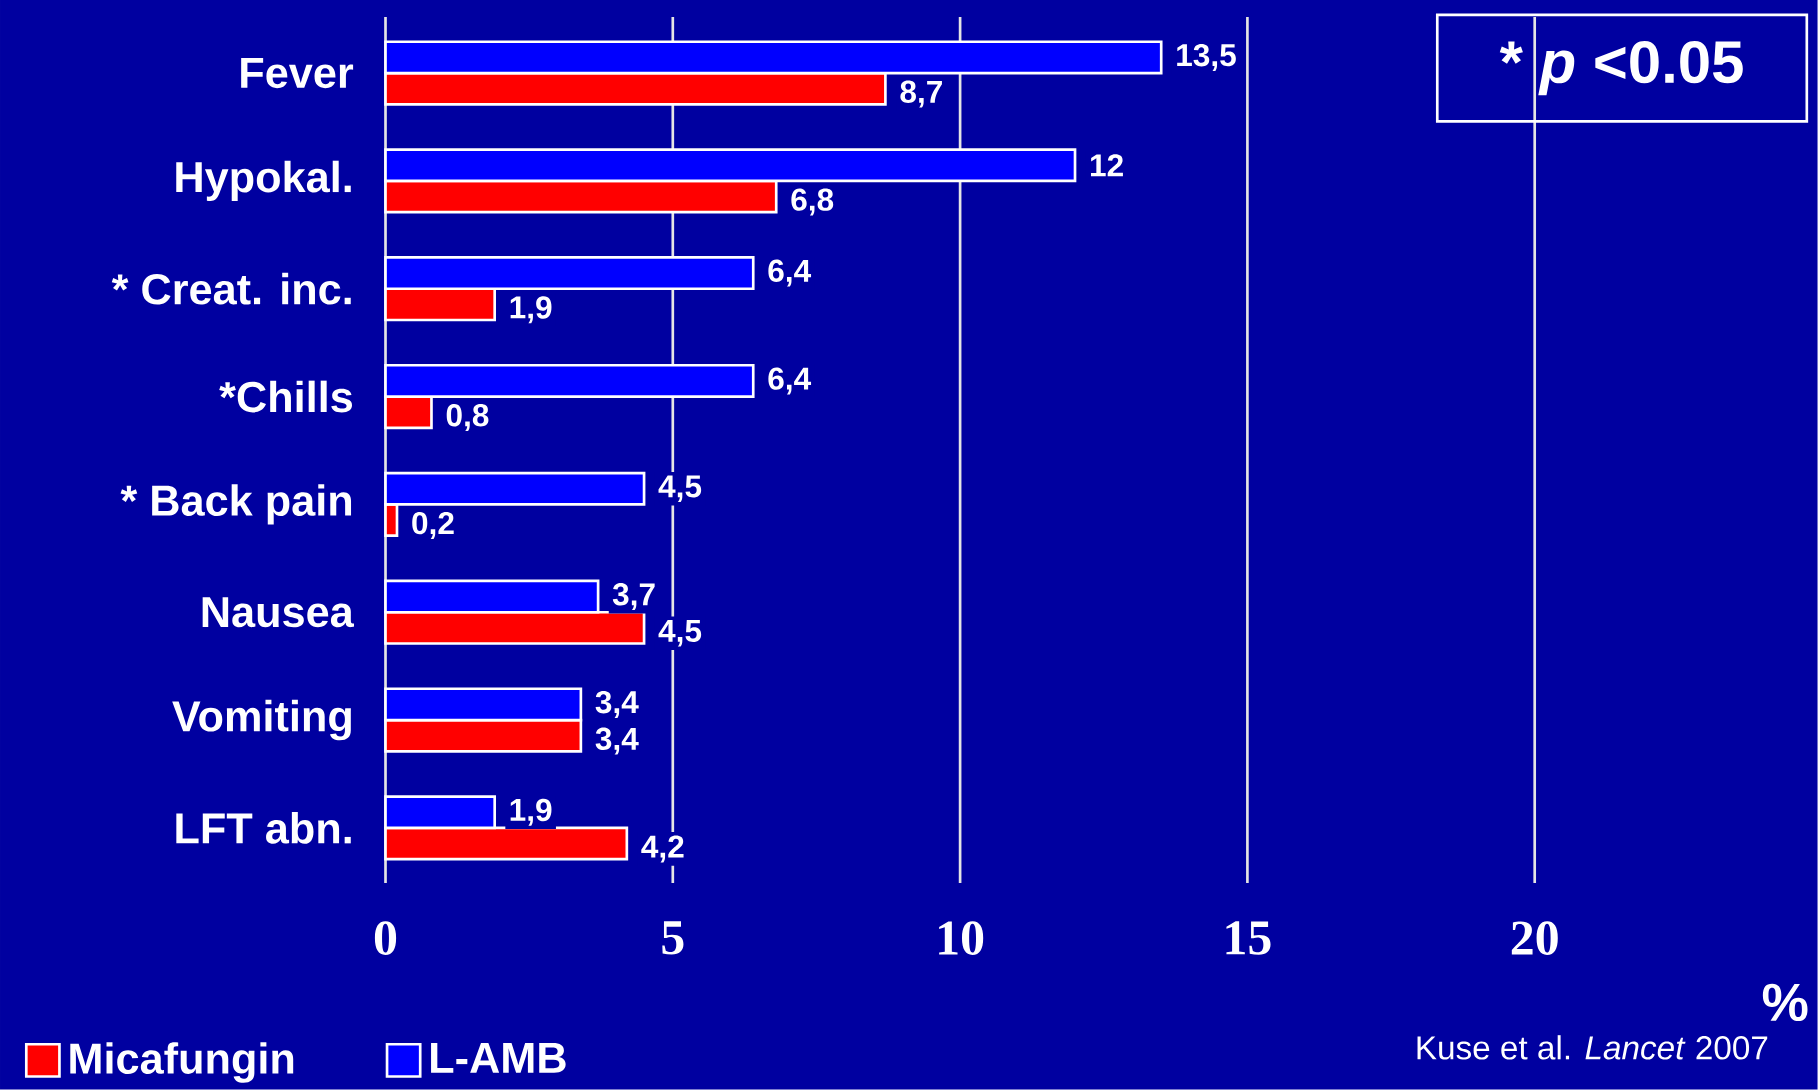  I want to click on data-label: 4,2, so click(662, 849).